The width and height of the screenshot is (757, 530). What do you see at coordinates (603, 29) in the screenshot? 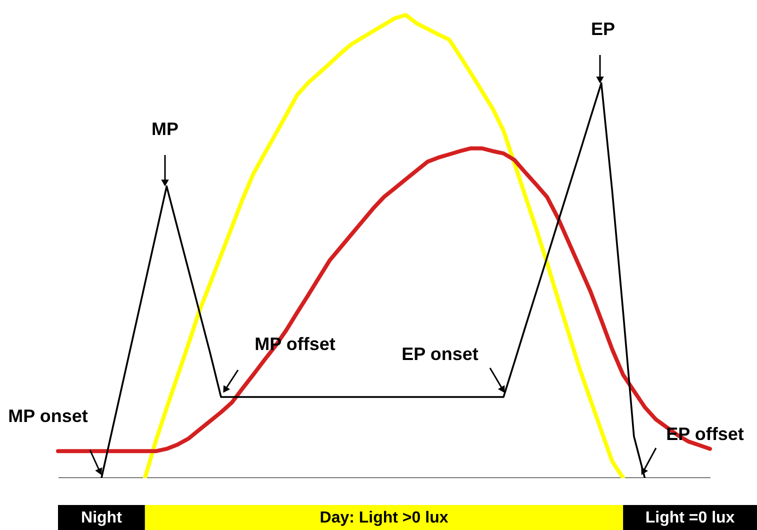
I see `annotation: EP` at bounding box center [603, 29].